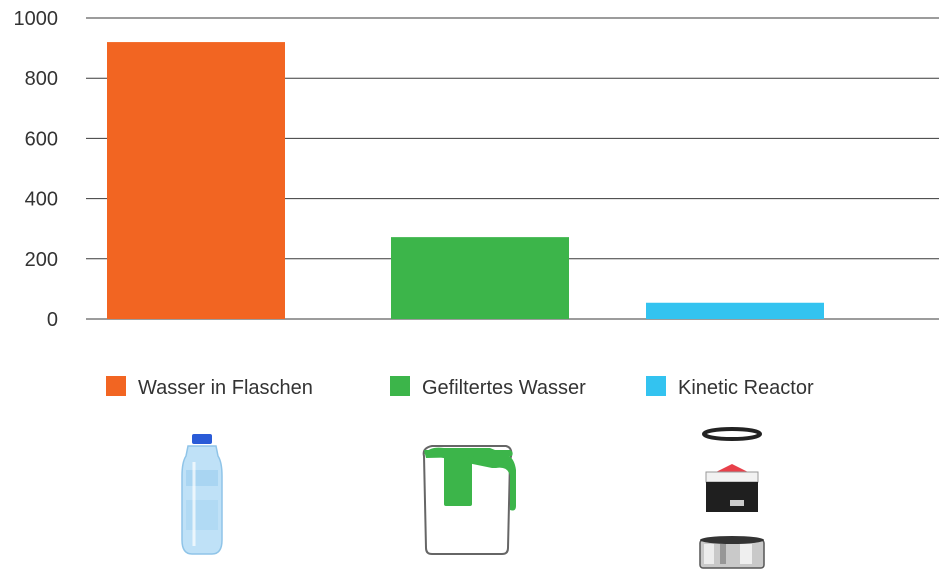 This screenshot has height=579, width=939. I want to click on y-tick-label: 600, so click(41, 139).